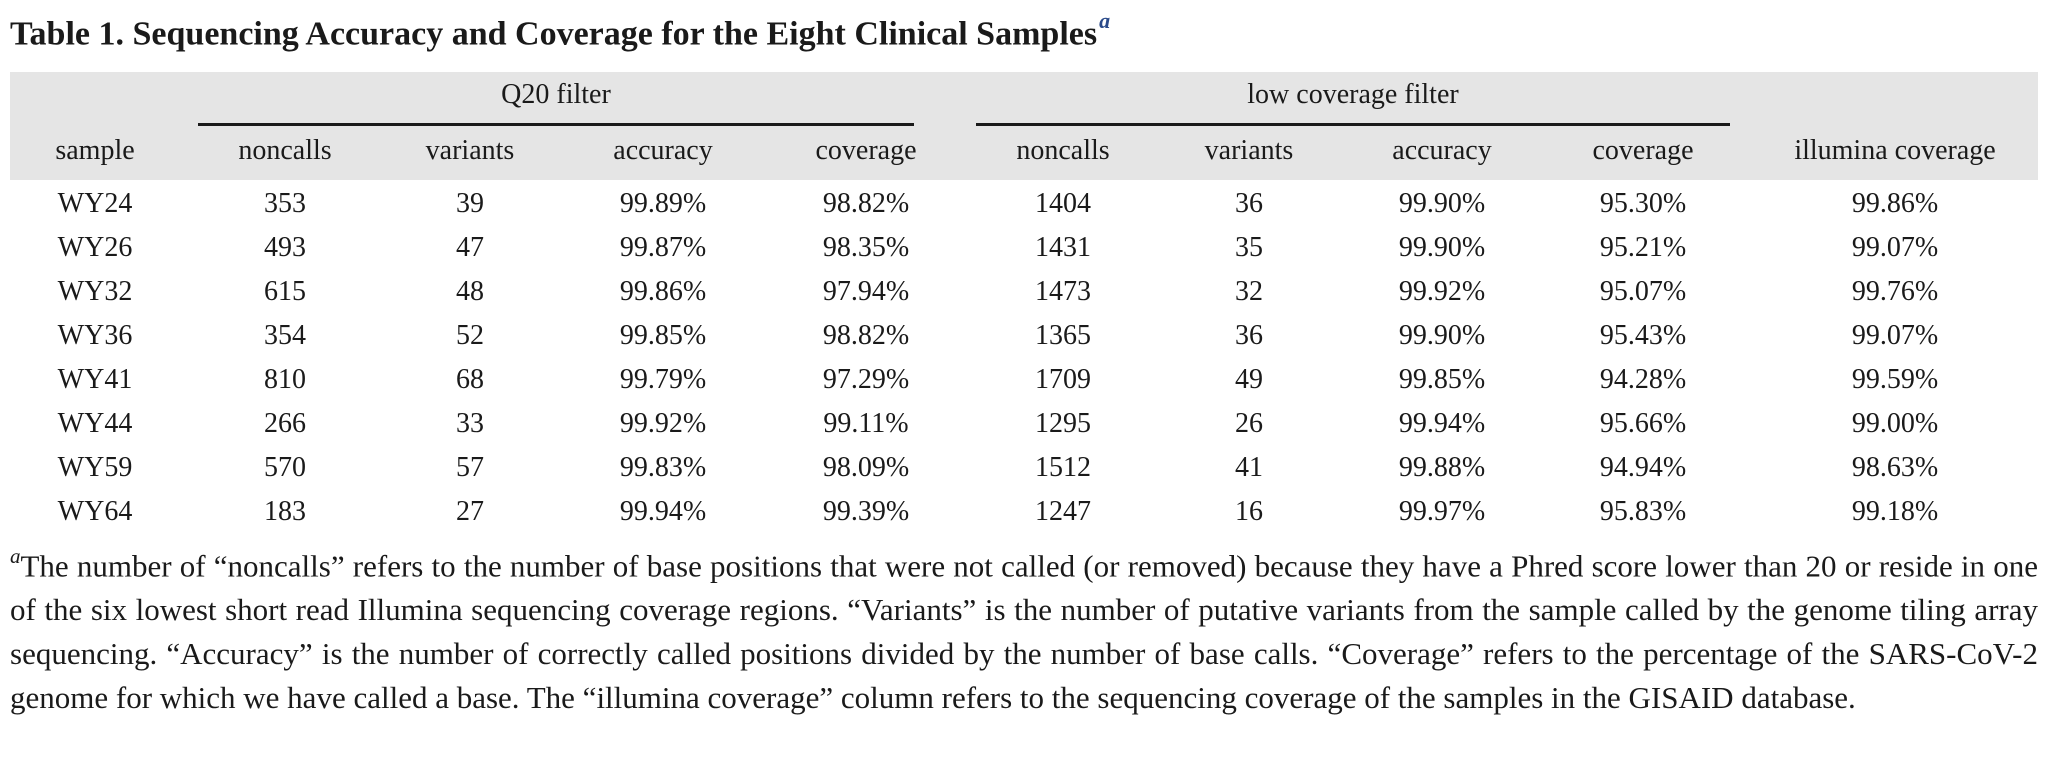 This screenshot has width=2048, height=758. Describe the element at coordinates (1895, 423) in the screenshot. I see `table-cell: 99.00%` at that location.